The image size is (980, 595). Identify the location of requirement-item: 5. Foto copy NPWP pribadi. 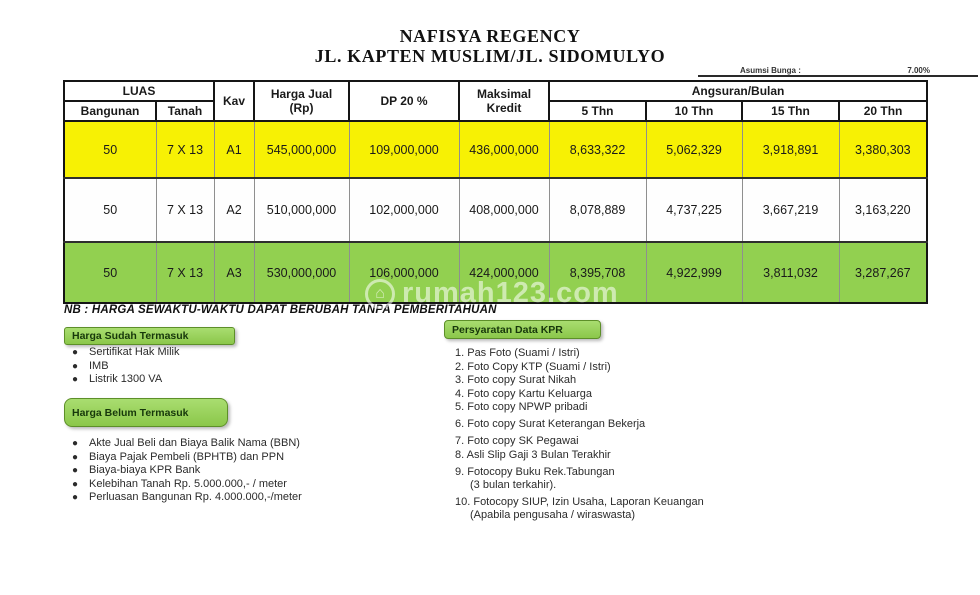
(521, 407).